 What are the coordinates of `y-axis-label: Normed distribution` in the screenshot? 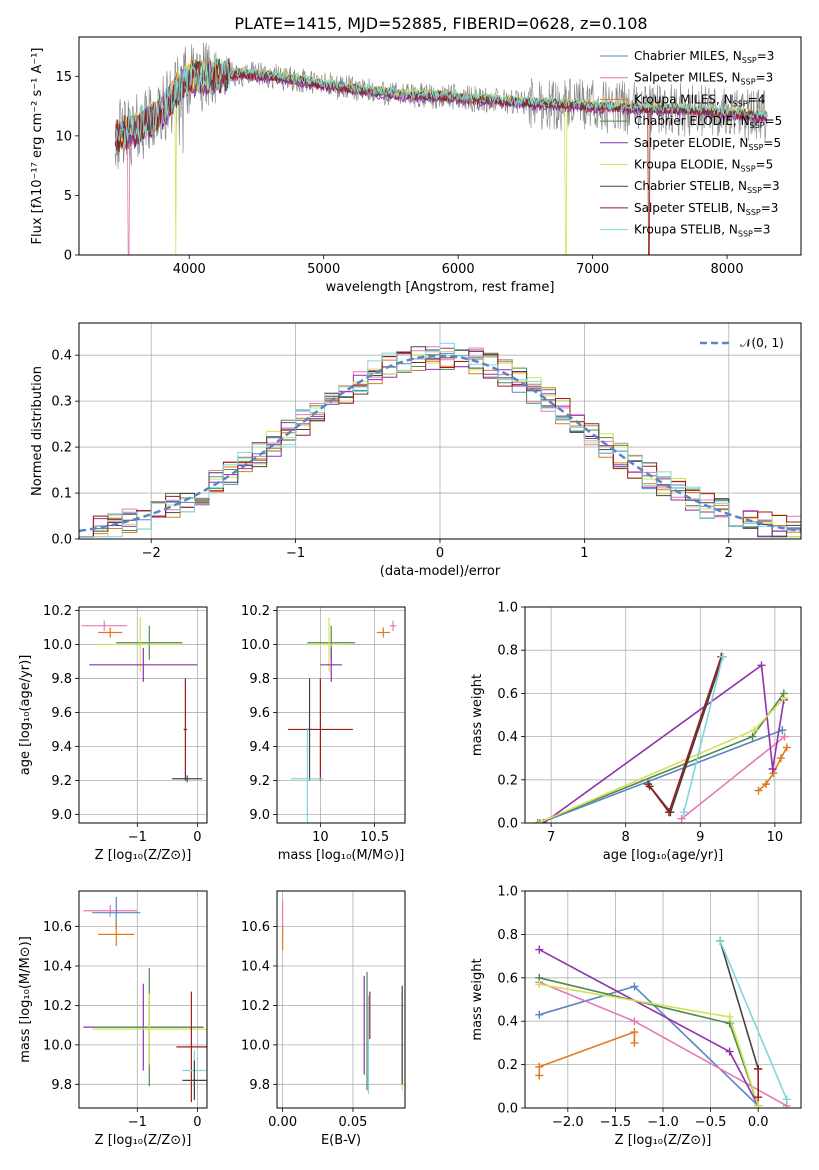 It's located at (37, 431).